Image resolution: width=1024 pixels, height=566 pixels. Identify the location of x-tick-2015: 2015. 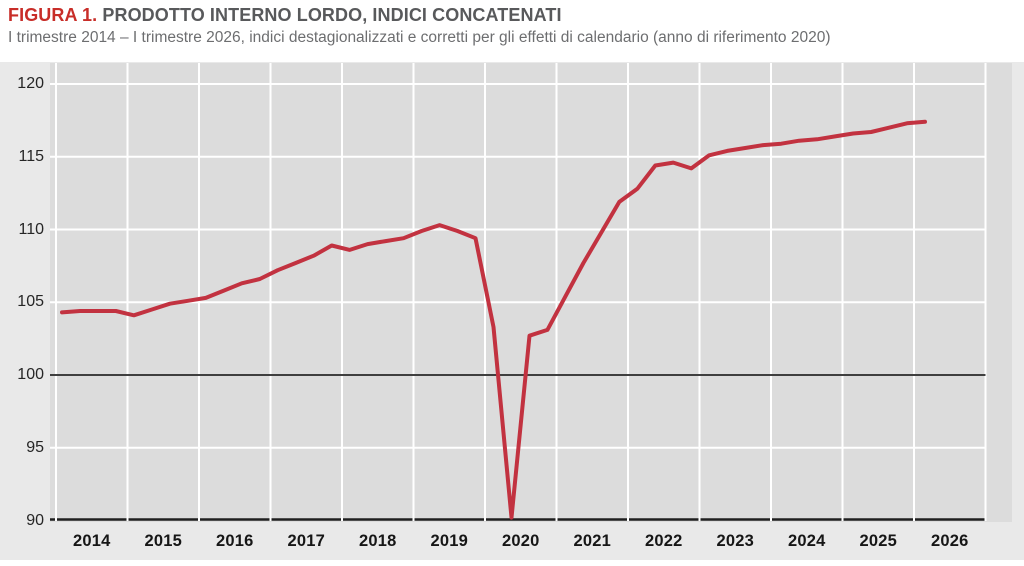
(163, 541).